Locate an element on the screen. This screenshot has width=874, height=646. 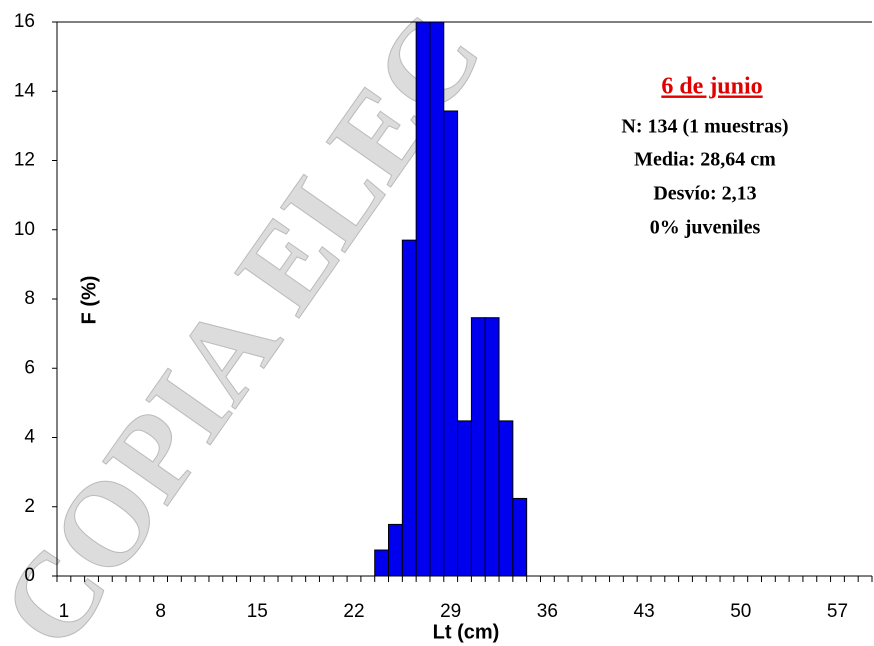
x-tick-label: 43 is located at coordinates (644, 611).